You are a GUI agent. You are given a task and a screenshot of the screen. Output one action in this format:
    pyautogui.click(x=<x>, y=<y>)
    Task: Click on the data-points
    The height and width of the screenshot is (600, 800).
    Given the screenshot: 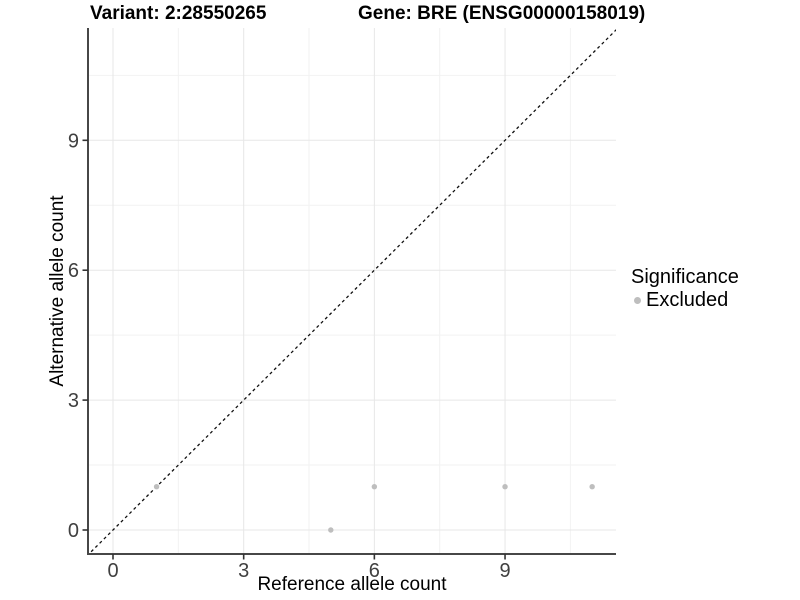 What is the action you would take?
    pyautogui.click(x=374, y=508)
    